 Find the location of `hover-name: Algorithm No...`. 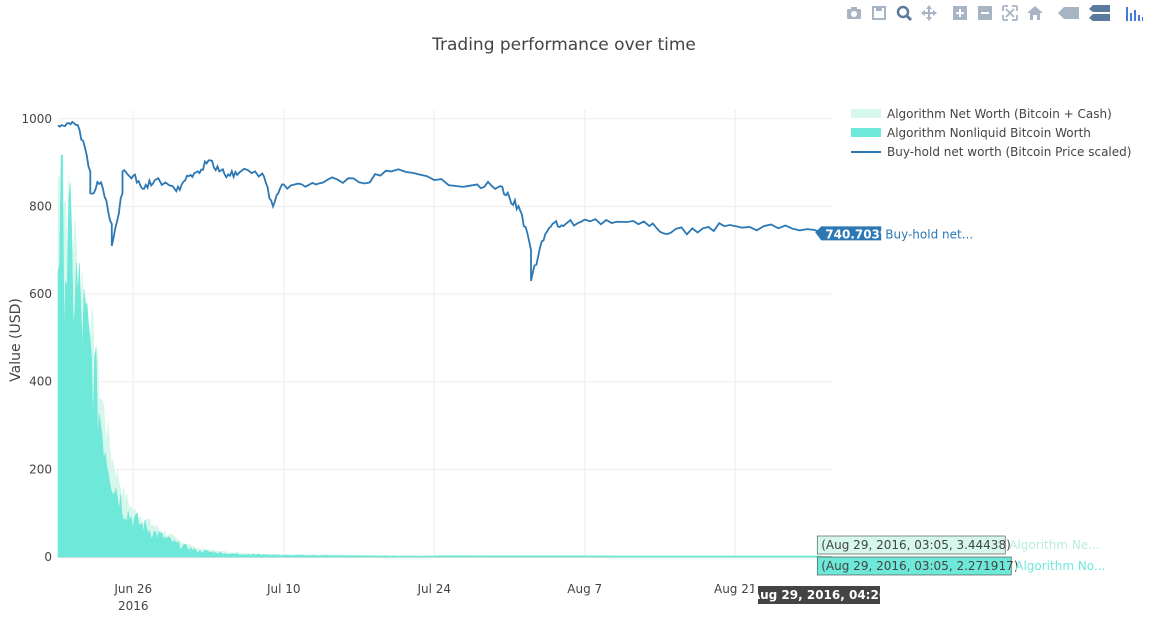

hover-name: Algorithm No... is located at coordinates (1060, 566).